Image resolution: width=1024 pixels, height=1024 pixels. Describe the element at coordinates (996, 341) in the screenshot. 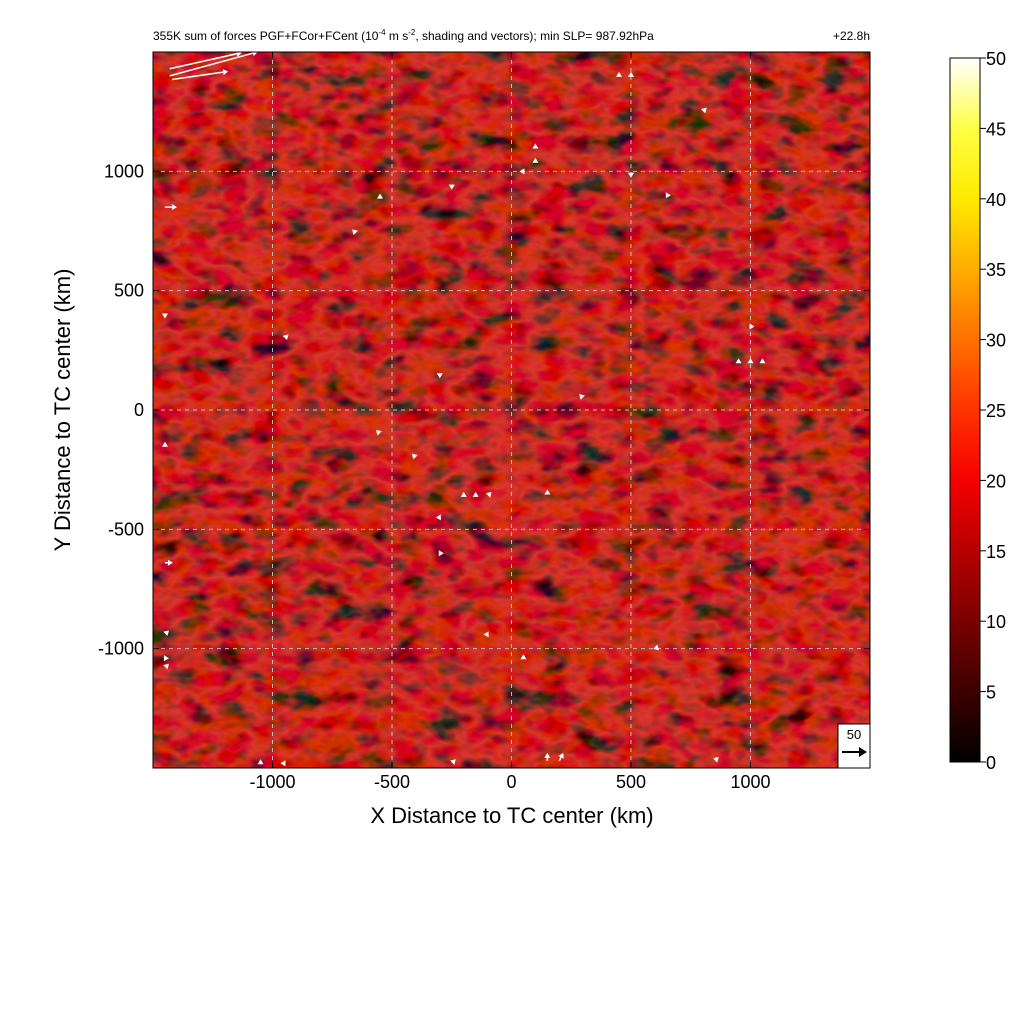

I see `colorbar-tick-label: 30` at that location.